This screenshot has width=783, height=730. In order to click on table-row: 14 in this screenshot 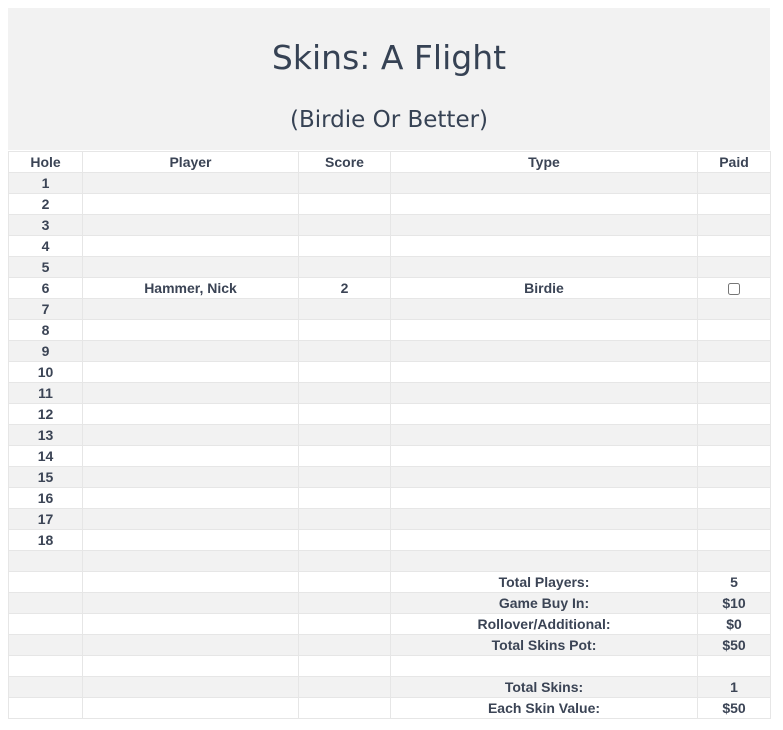, I will do `click(389, 456)`.